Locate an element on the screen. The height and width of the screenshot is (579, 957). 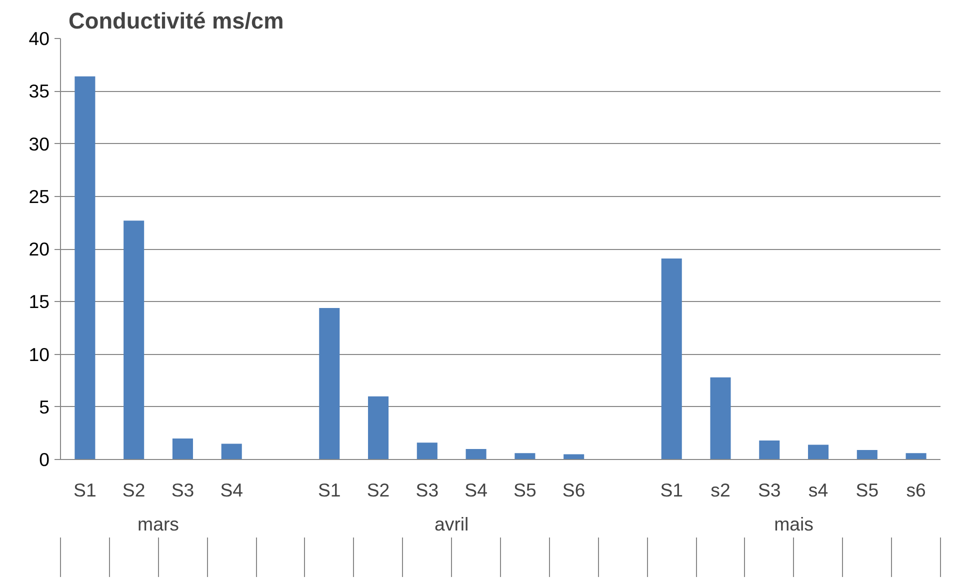
x-tick-label: s2 is located at coordinates (720, 490).